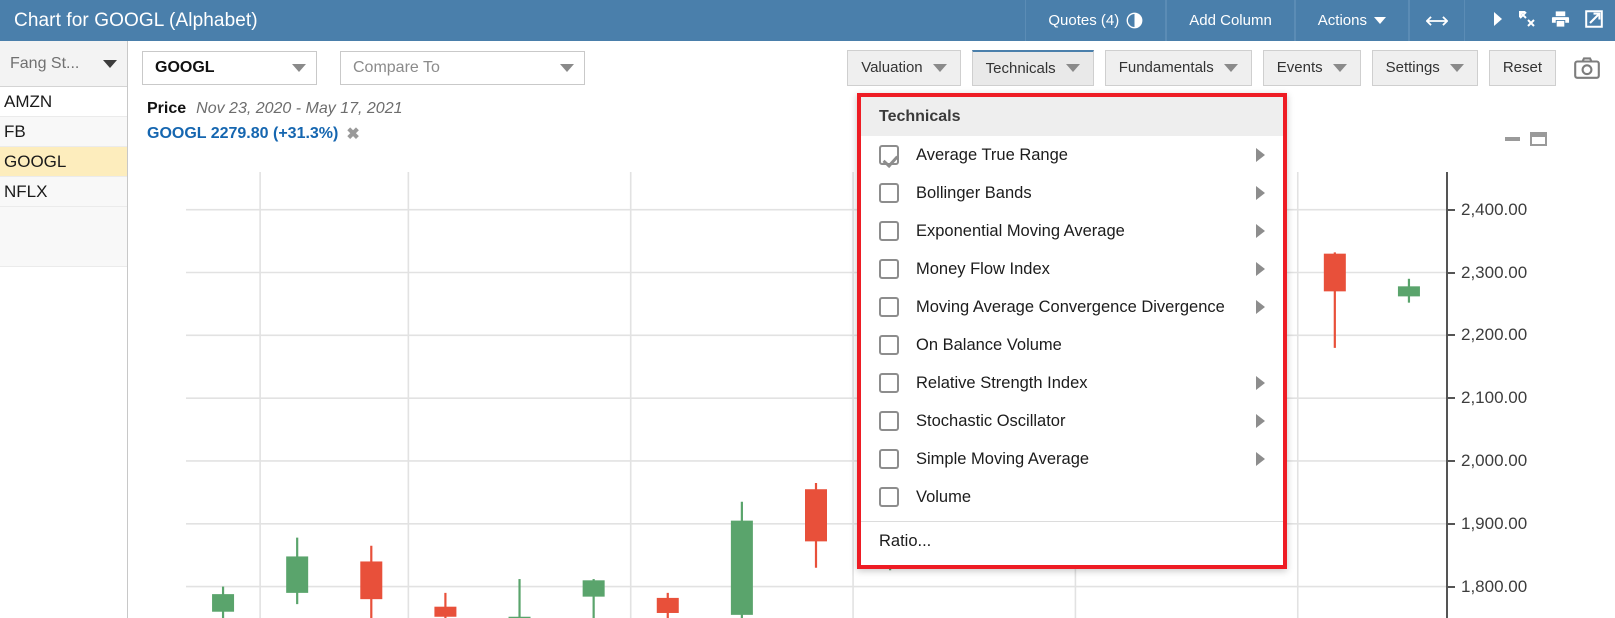 This screenshot has height=618, width=1615. I want to click on close-icon: ✖, so click(353, 134).